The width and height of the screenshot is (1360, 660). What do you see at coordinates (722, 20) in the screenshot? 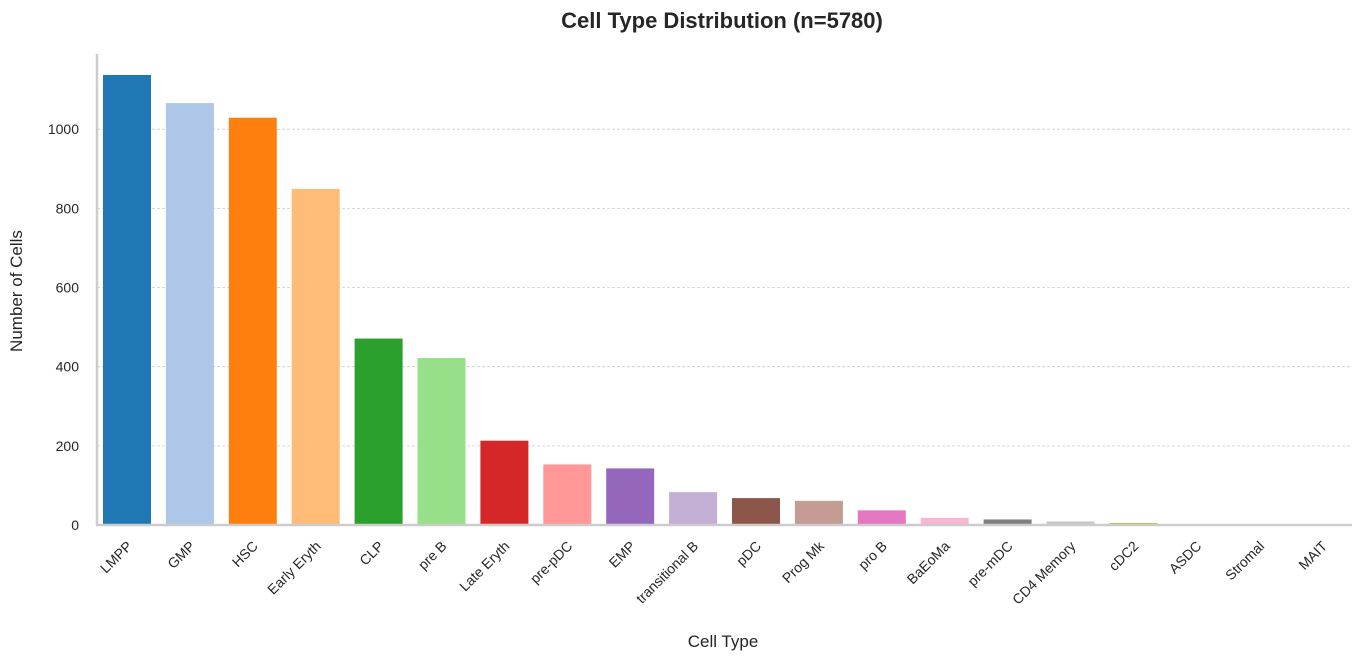
I see `chart-title: Cell Type Distribution (n=5780)` at bounding box center [722, 20].